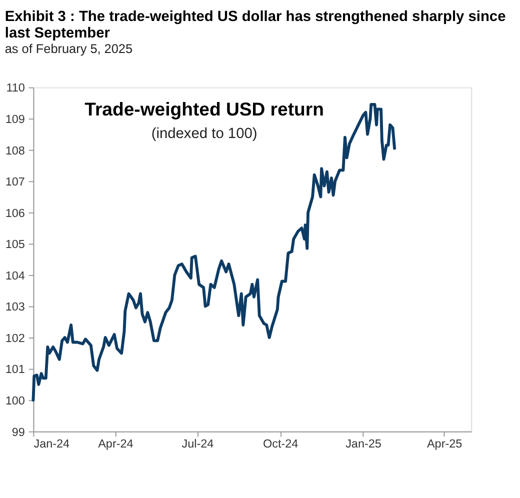  I want to click on x-tick-label: Jul-24, so click(198, 444).